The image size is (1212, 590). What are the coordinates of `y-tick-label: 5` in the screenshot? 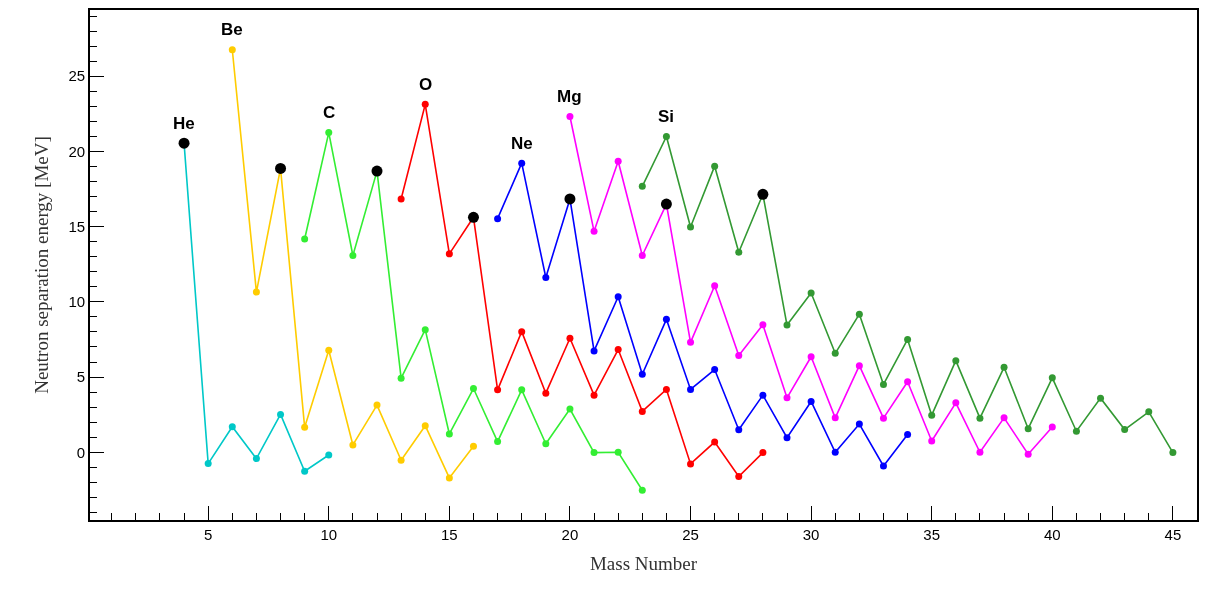 It's located at (81, 377).